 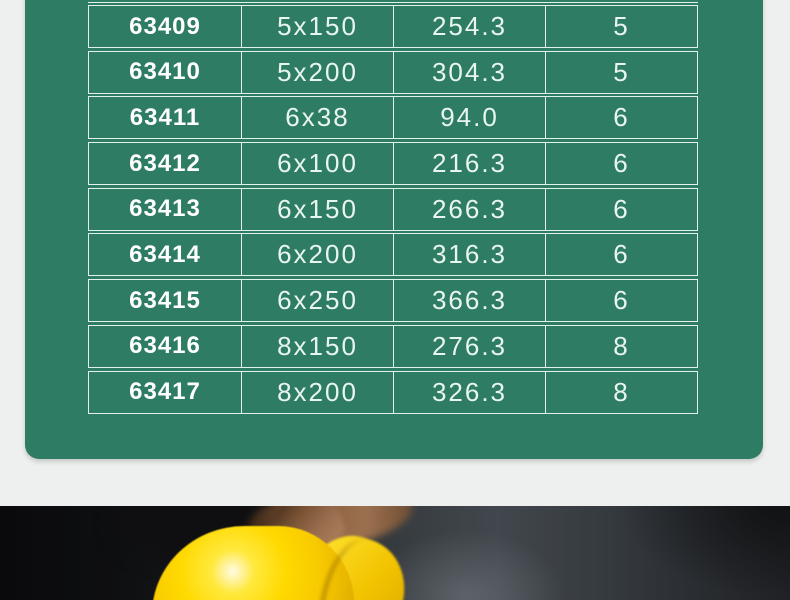 What do you see at coordinates (393, 1) in the screenshot?
I see `table-row-partial` at bounding box center [393, 1].